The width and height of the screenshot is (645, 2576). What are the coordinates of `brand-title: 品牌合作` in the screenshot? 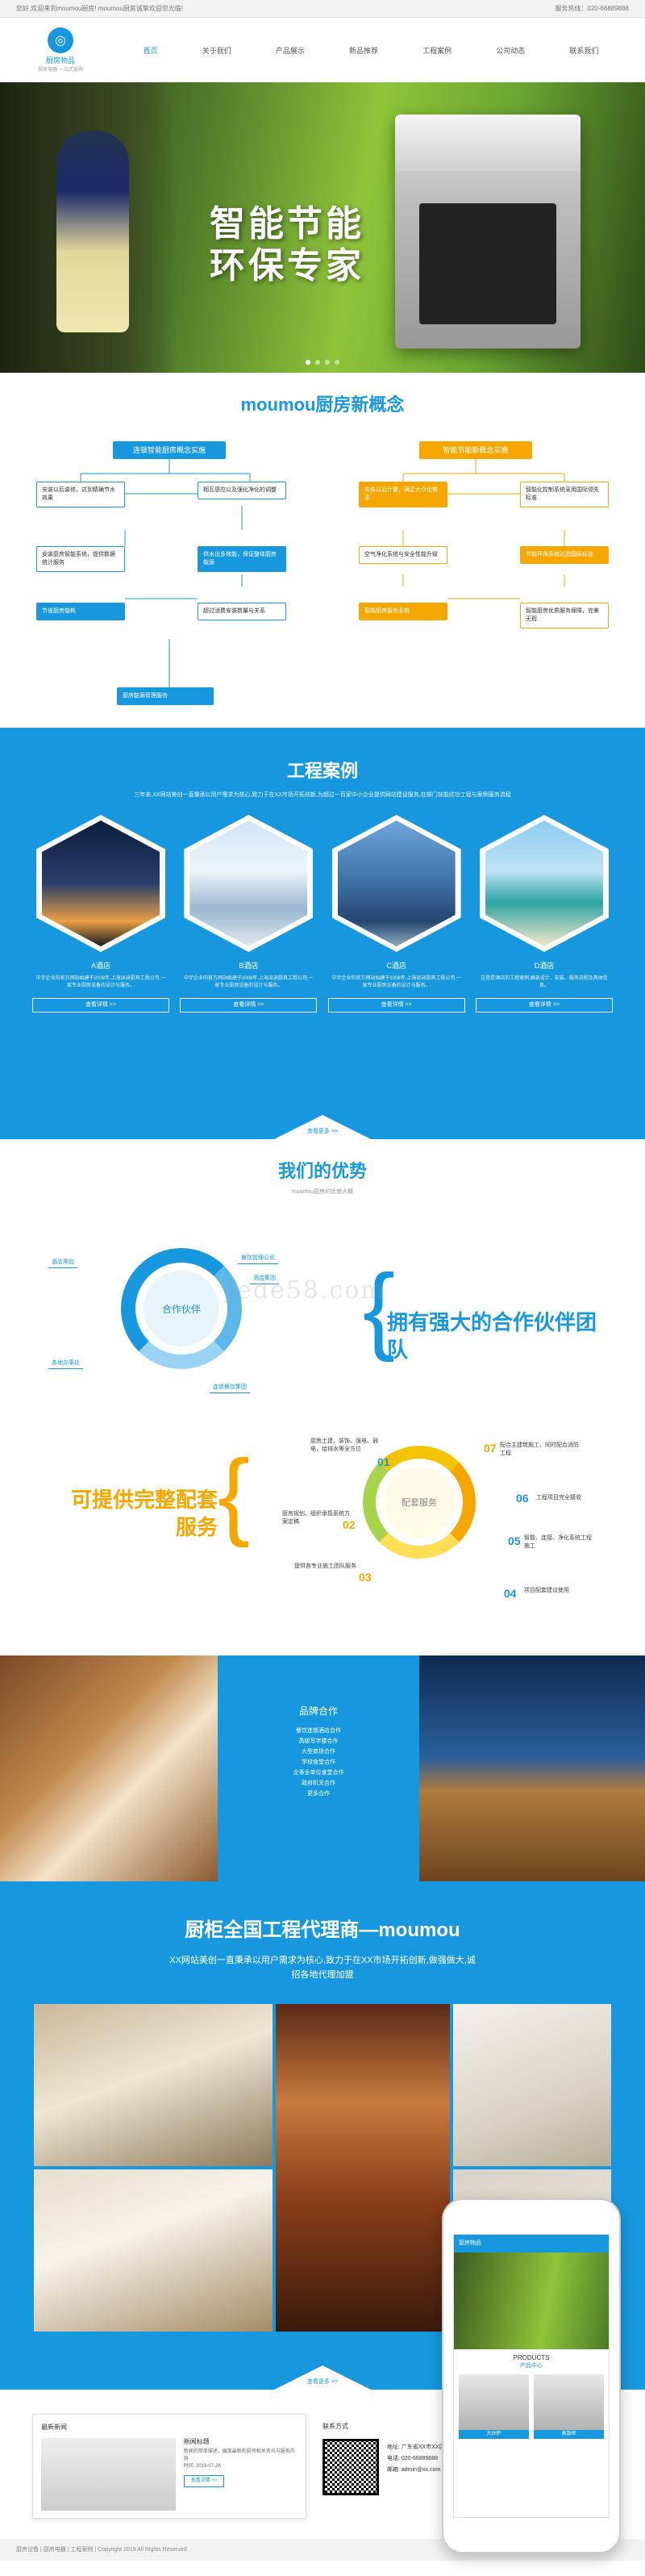 It's located at (318, 1711).